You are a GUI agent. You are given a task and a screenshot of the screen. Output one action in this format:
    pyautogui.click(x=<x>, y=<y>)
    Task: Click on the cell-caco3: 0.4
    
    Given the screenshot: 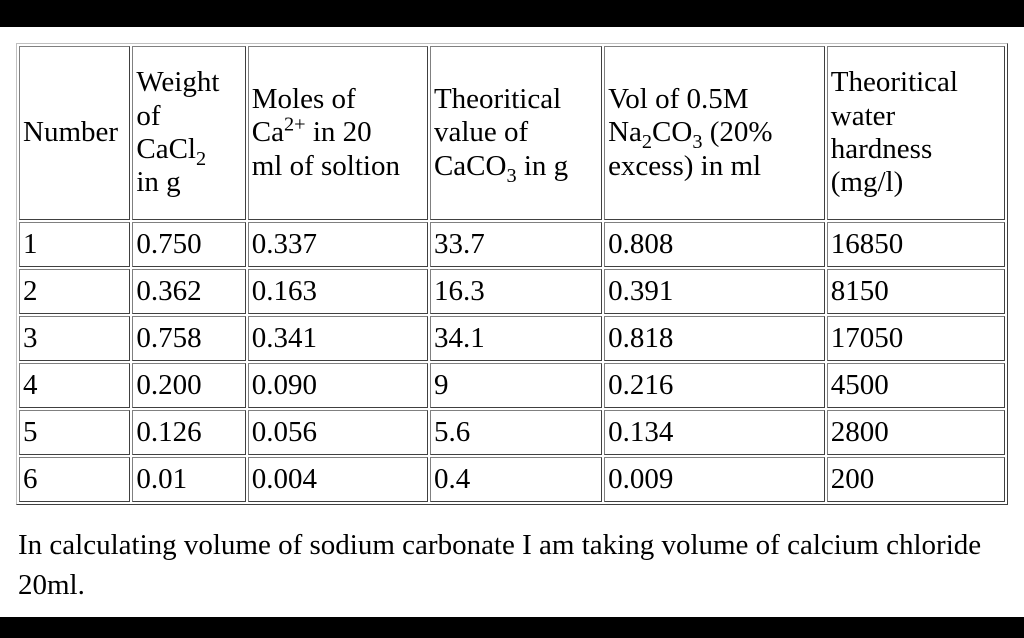 What is the action you would take?
    pyautogui.click(x=516, y=479)
    